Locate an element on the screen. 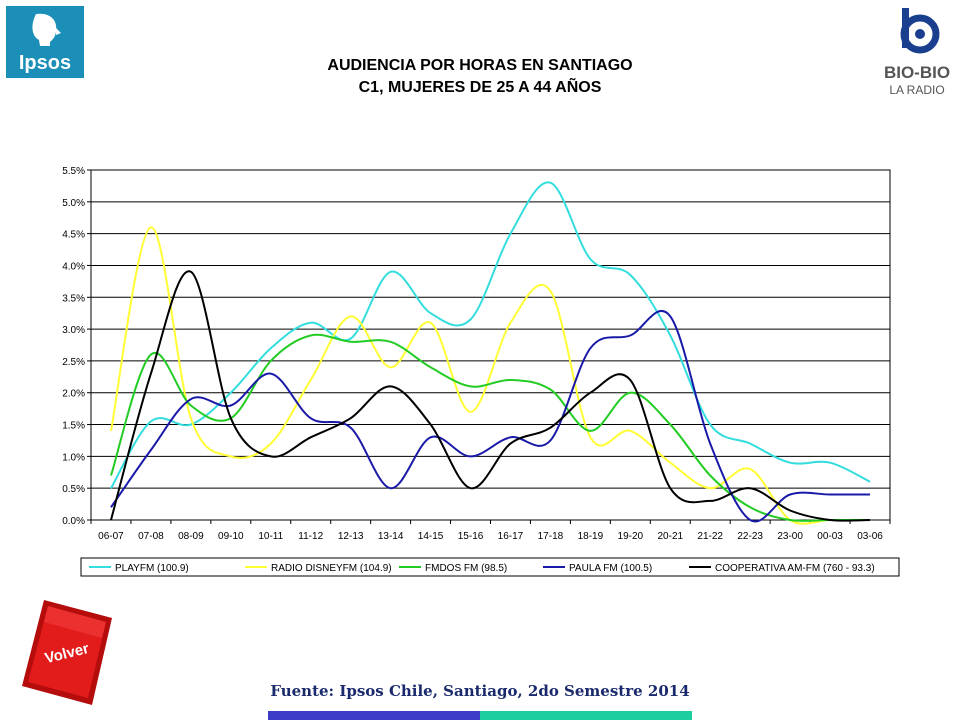 Image resolution: width=960 pixels, height=720 pixels. x-tick-label: 21-22 is located at coordinates (710, 536).